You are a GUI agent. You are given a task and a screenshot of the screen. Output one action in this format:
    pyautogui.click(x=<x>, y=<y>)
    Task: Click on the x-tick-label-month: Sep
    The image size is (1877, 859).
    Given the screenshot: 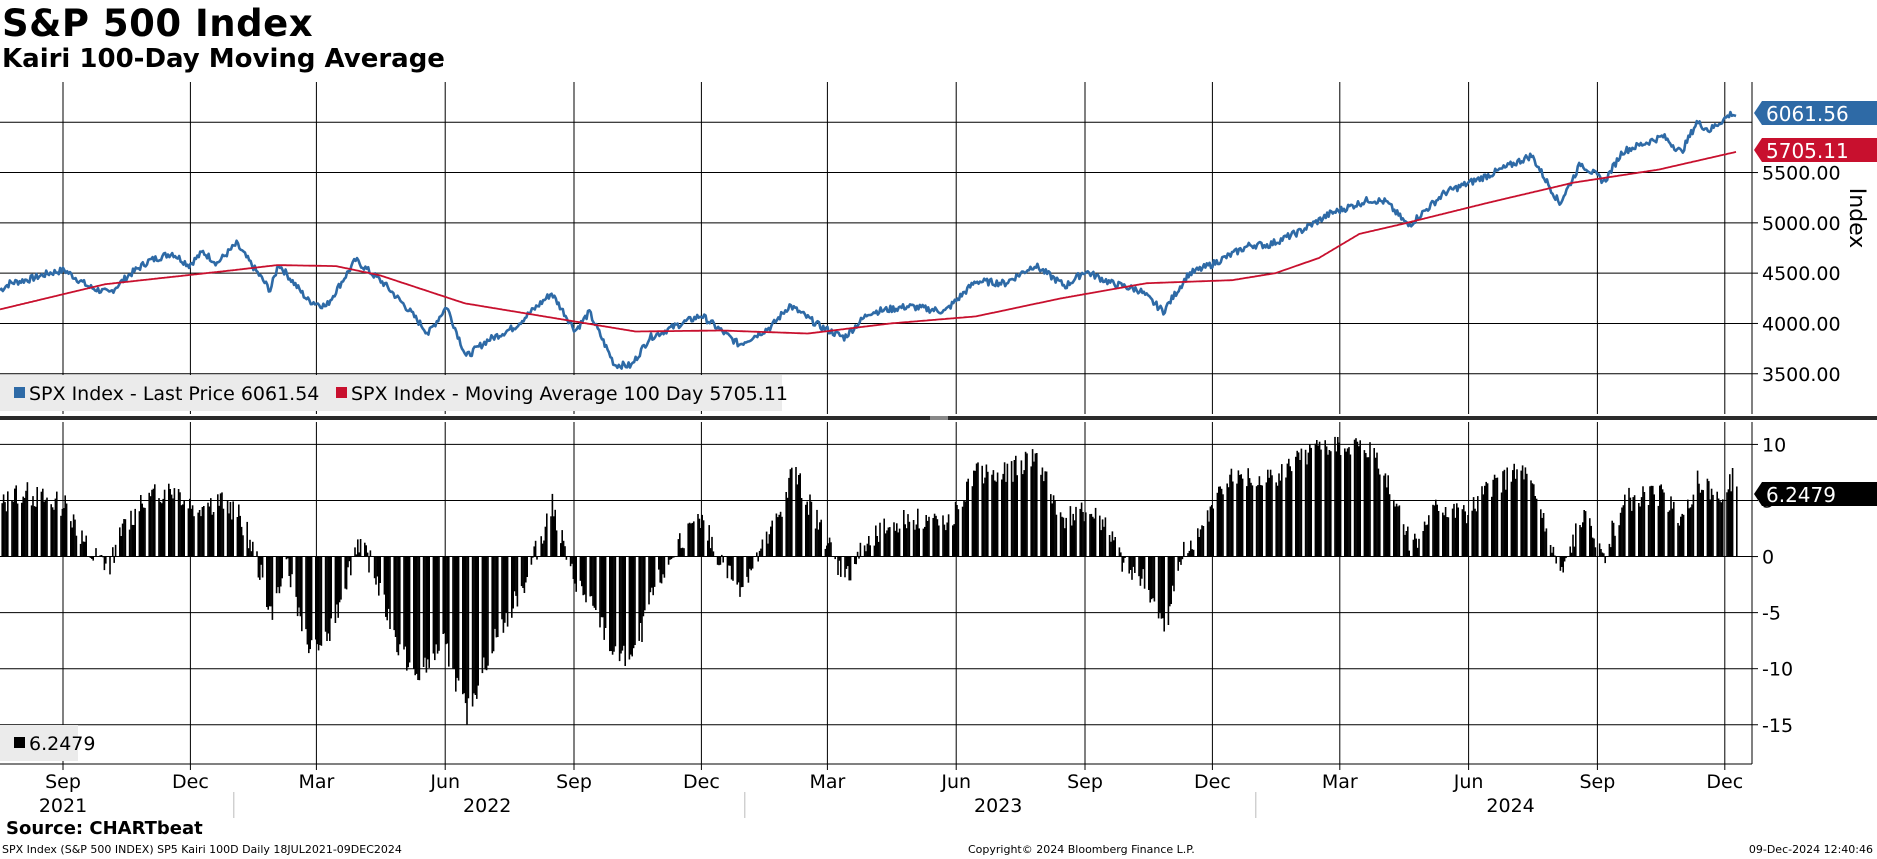 What is the action you would take?
    pyautogui.click(x=574, y=782)
    